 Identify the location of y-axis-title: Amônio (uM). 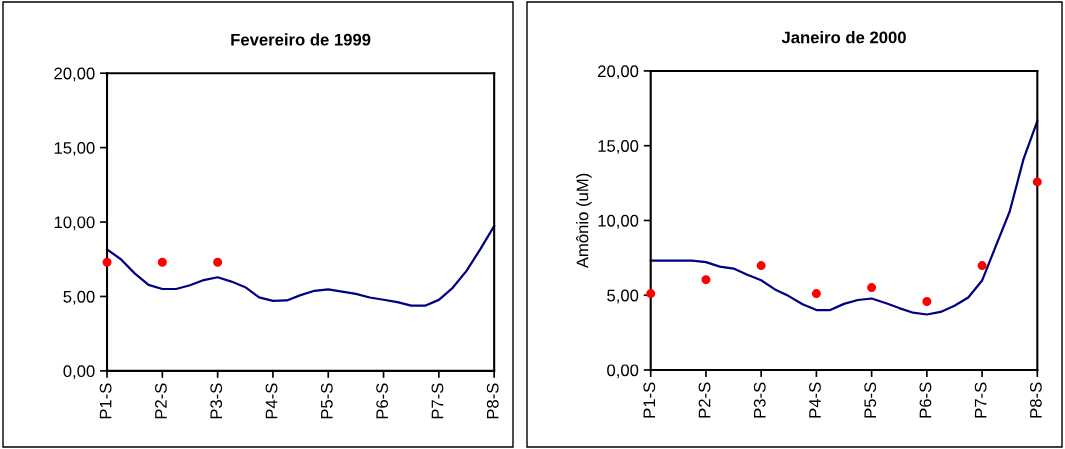
(584, 221).